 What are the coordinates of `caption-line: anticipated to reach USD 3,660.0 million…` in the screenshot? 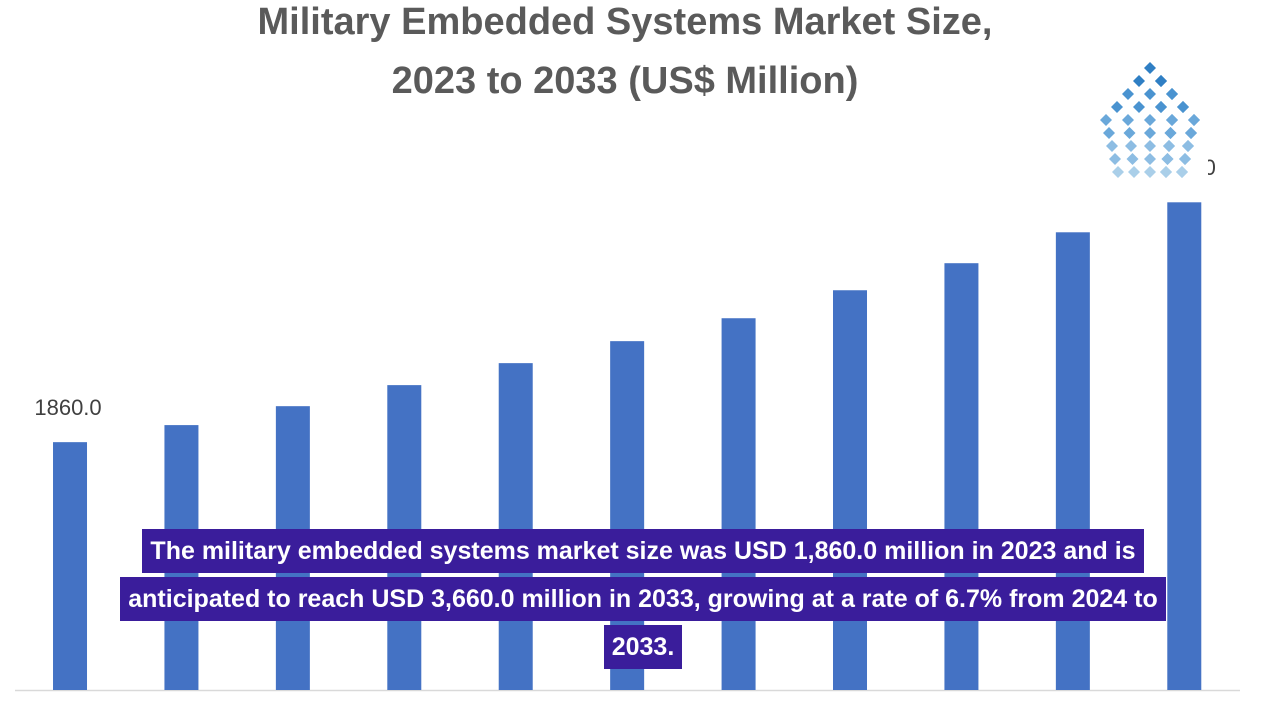 It's located at (643, 599).